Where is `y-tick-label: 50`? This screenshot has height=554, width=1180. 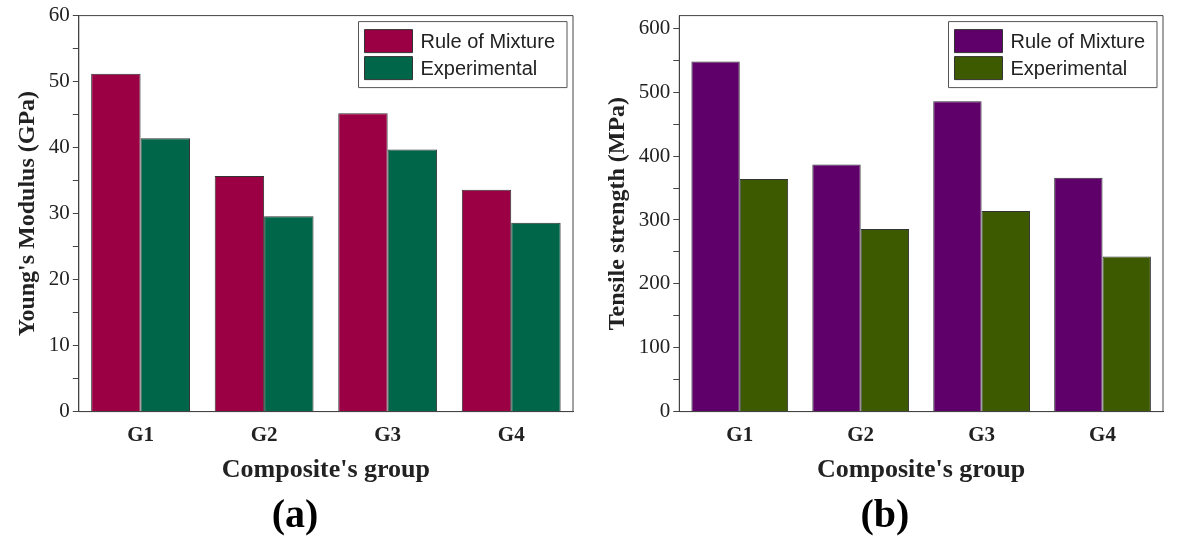 y-tick-label: 50 is located at coordinates (59, 80).